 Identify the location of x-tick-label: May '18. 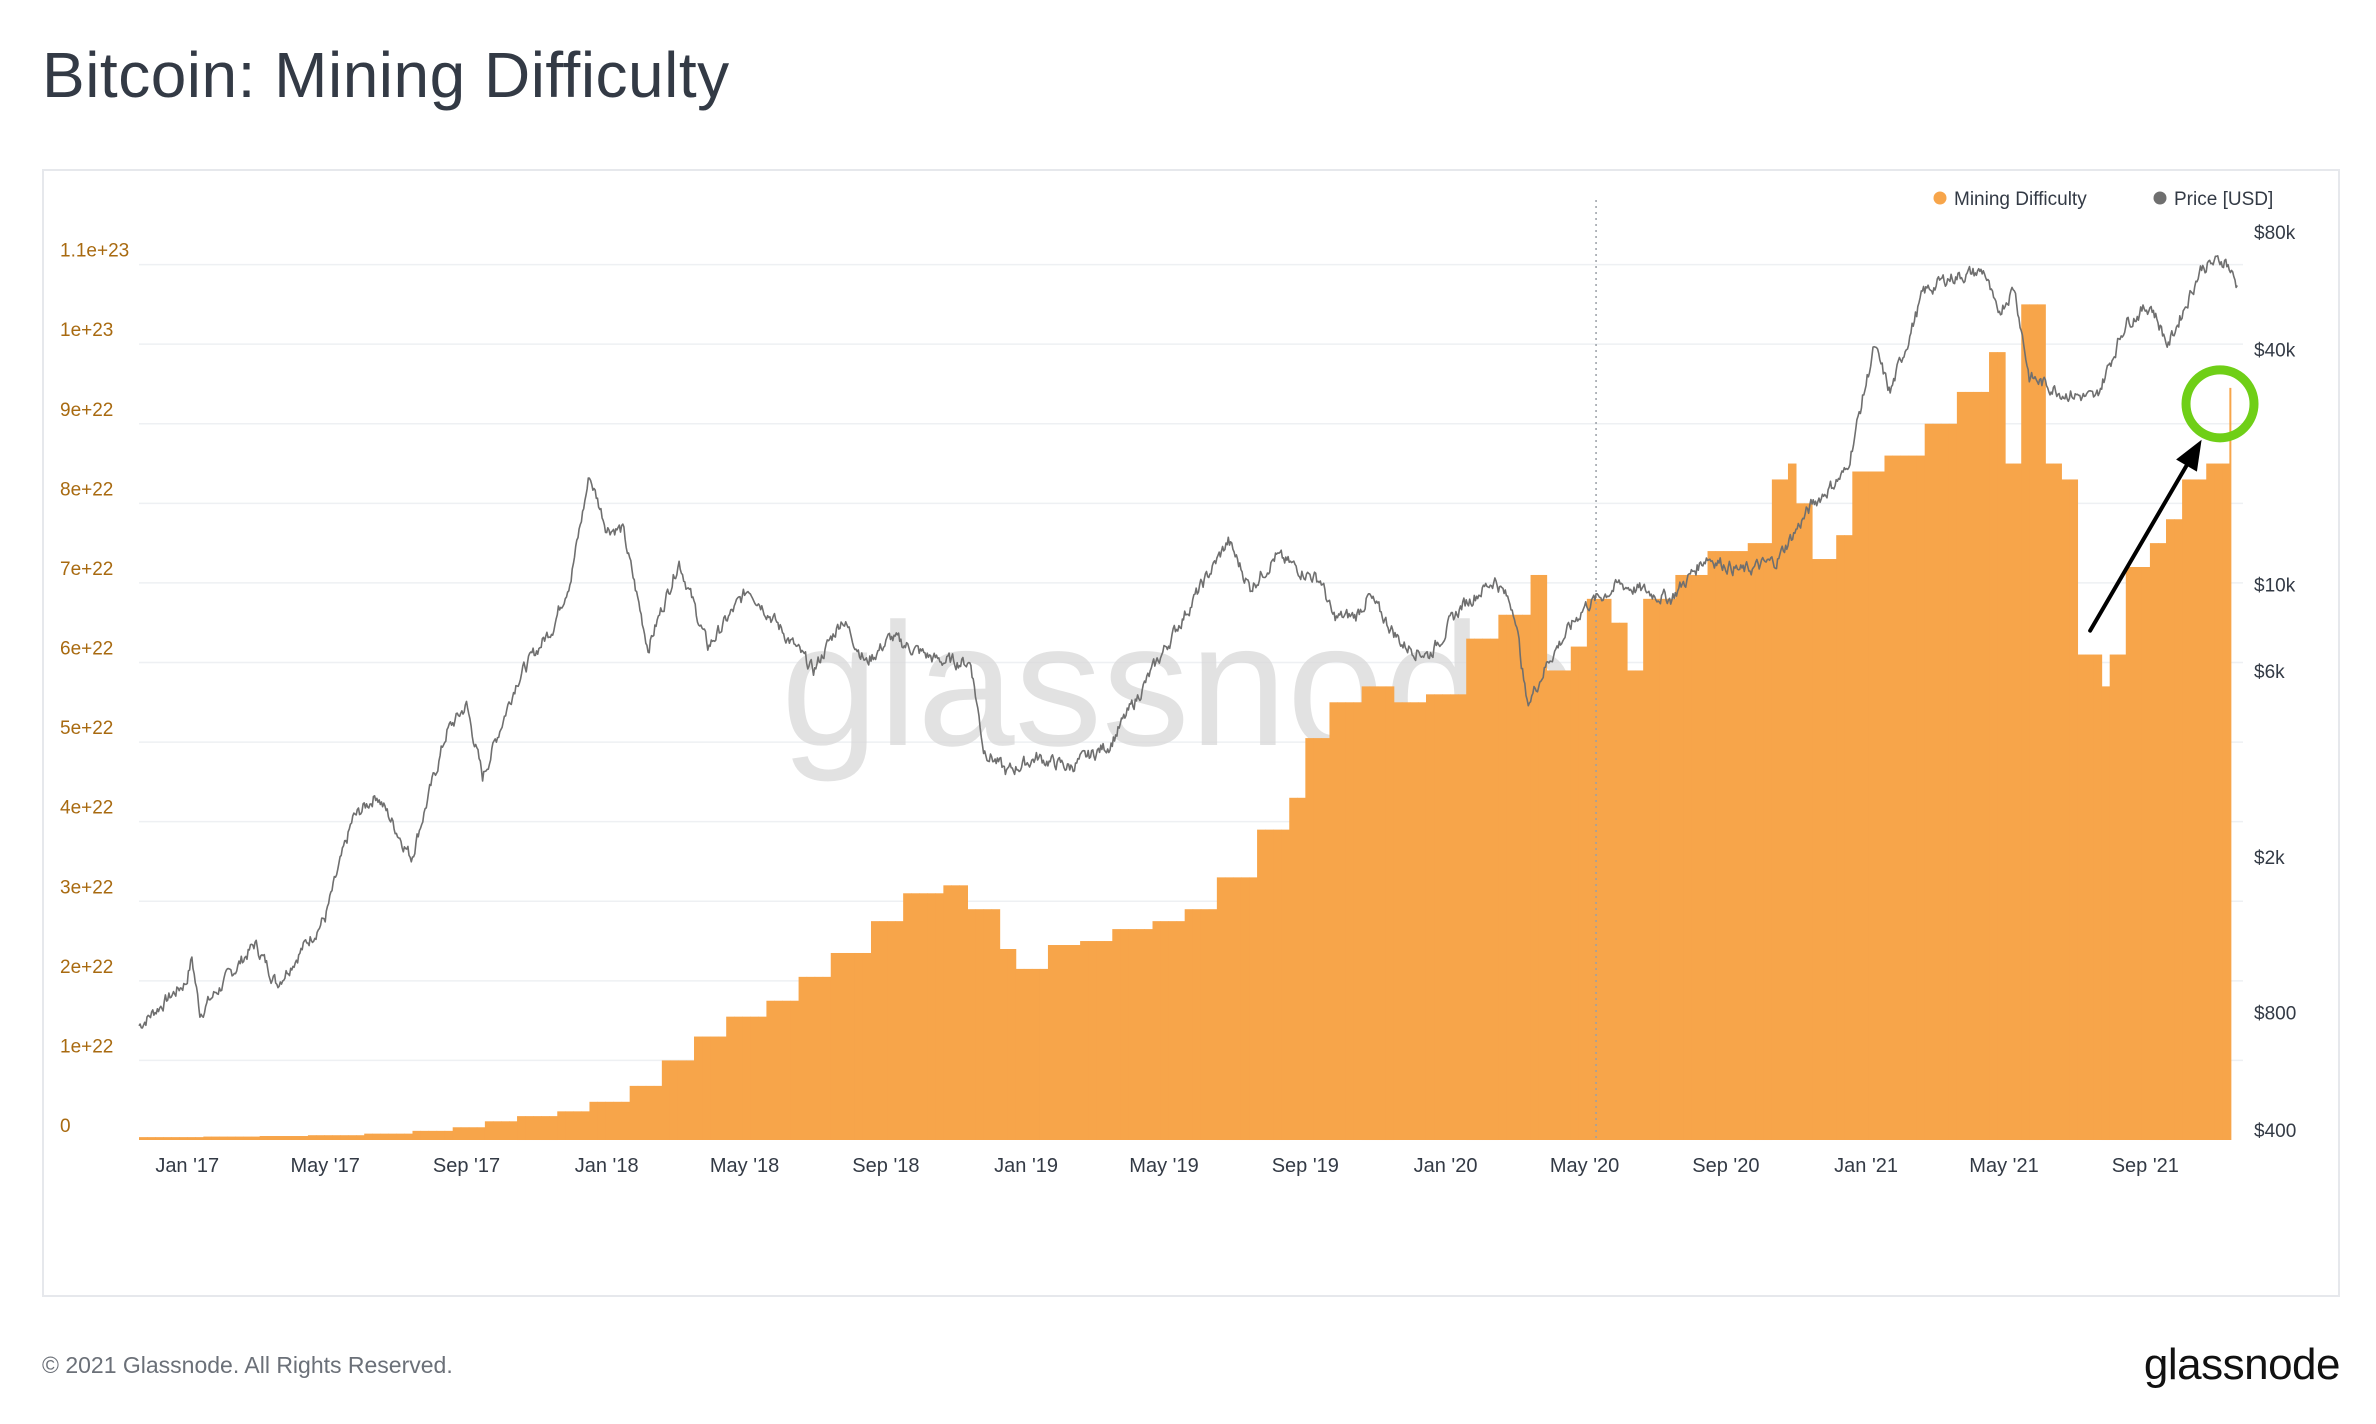
(744, 1166).